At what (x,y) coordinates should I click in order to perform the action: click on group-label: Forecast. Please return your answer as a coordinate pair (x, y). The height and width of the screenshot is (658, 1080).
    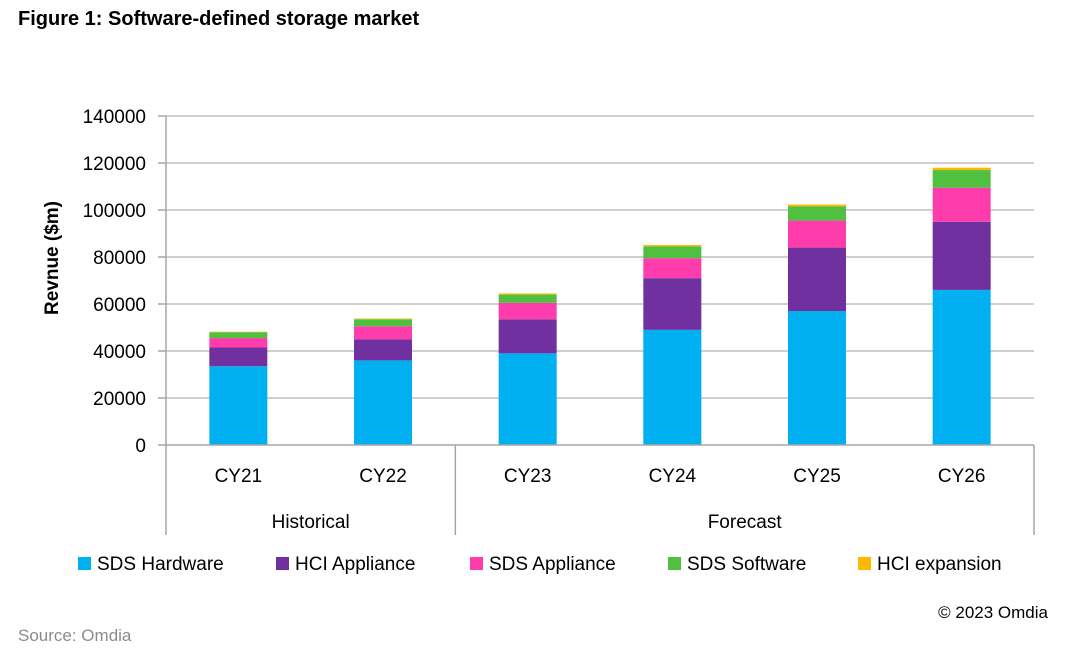
    Looking at the image, I should click on (745, 522).